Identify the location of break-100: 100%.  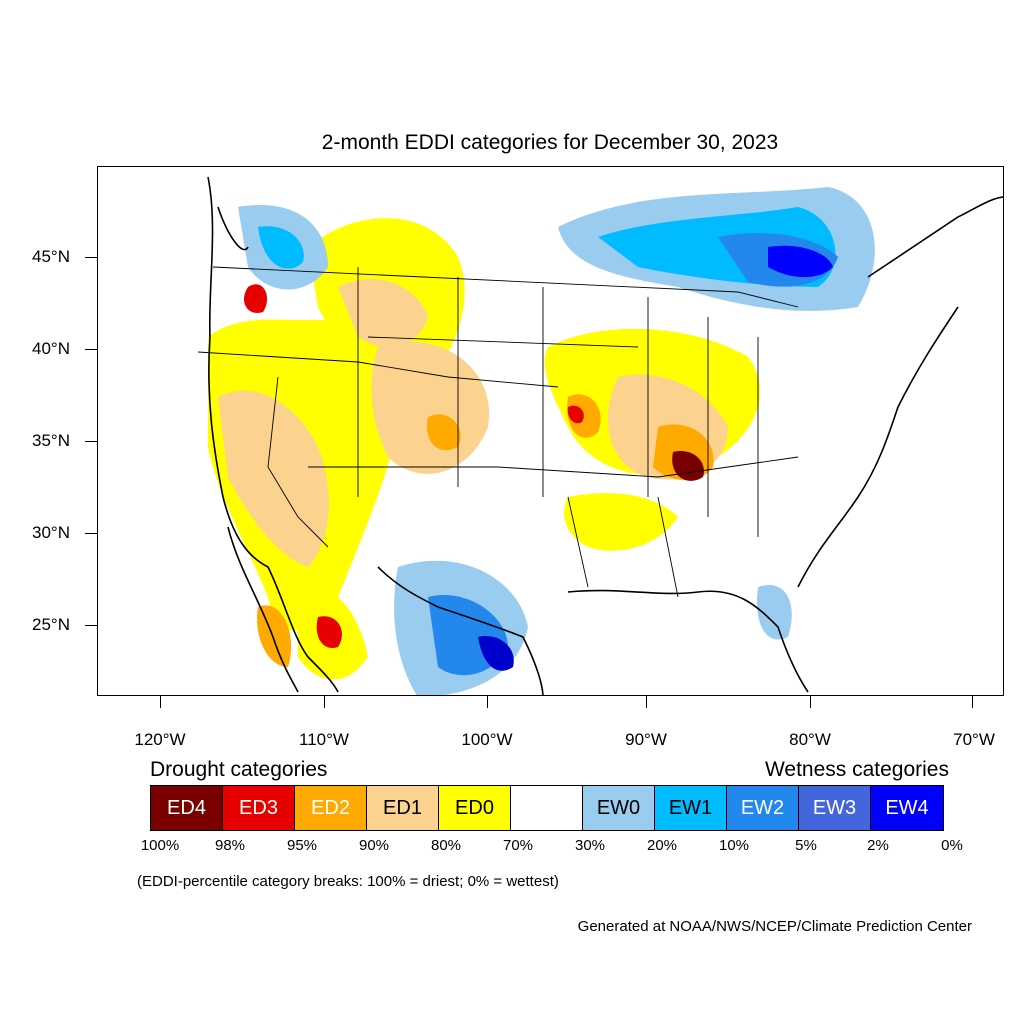
(160, 845).